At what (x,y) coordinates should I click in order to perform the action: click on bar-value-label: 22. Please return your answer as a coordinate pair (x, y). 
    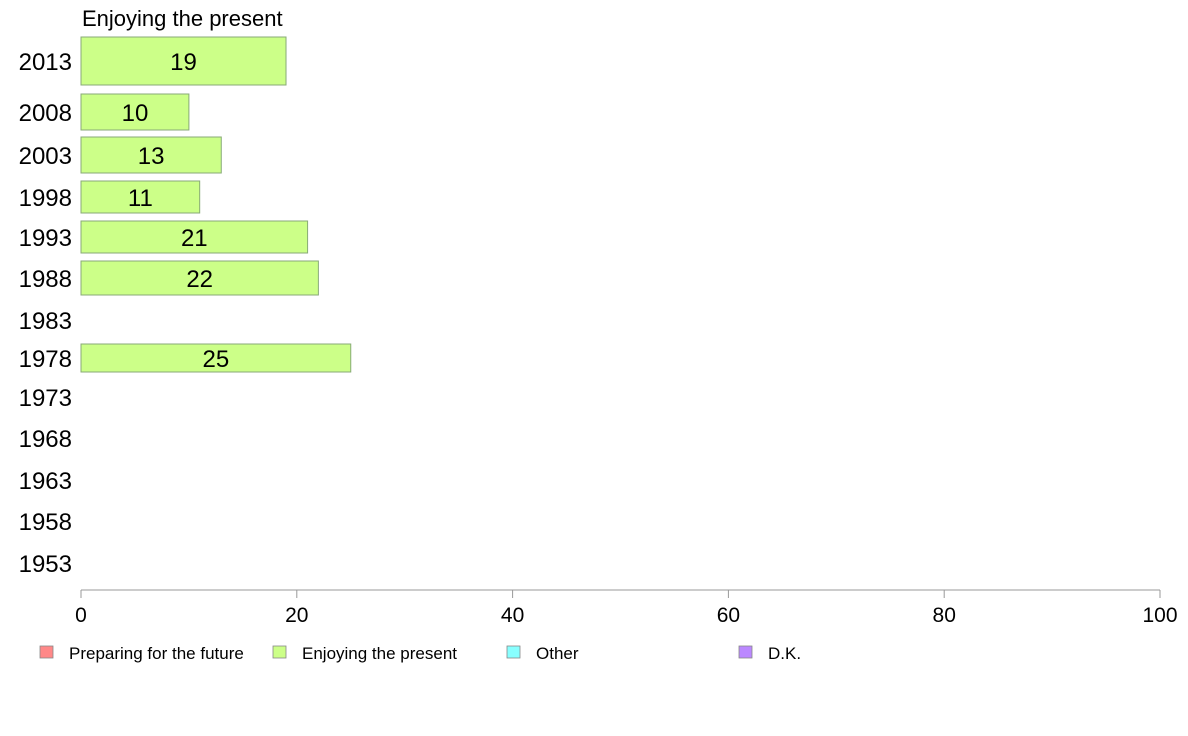
    Looking at the image, I should click on (199, 279).